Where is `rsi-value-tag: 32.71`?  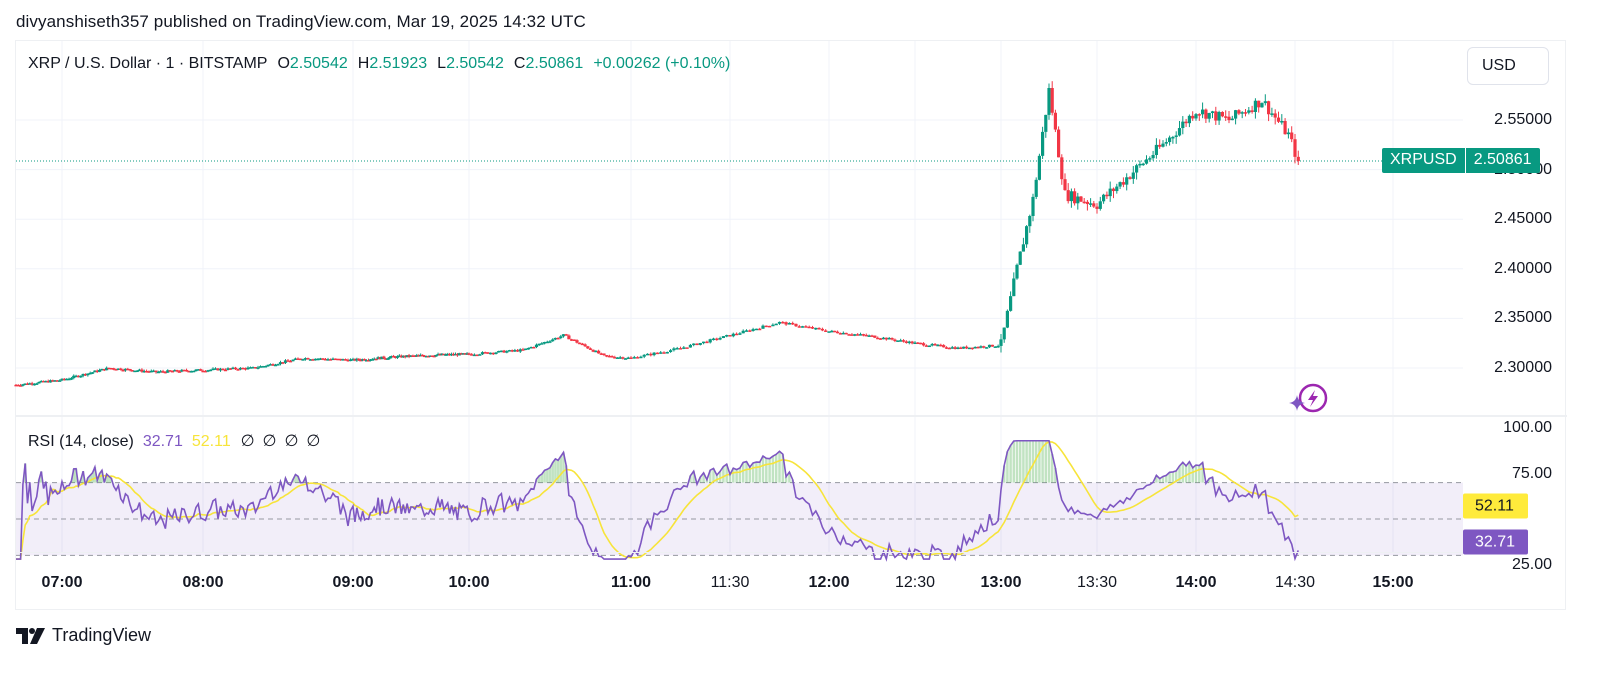 rsi-value-tag: 32.71 is located at coordinates (1495, 542).